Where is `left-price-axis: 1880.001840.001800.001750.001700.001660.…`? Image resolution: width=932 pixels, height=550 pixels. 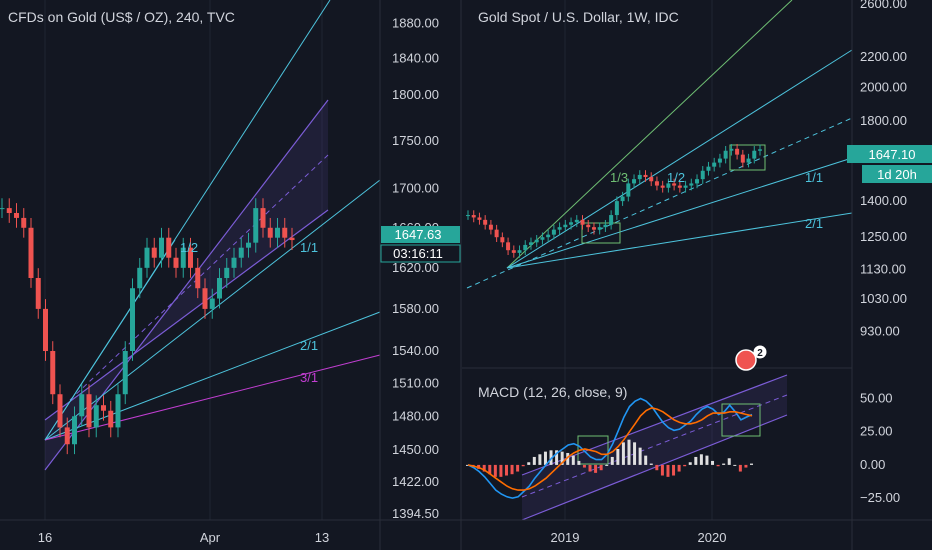 left-price-axis: 1880.001840.001800.001750.001700.001660.… is located at coordinates (415, 268).